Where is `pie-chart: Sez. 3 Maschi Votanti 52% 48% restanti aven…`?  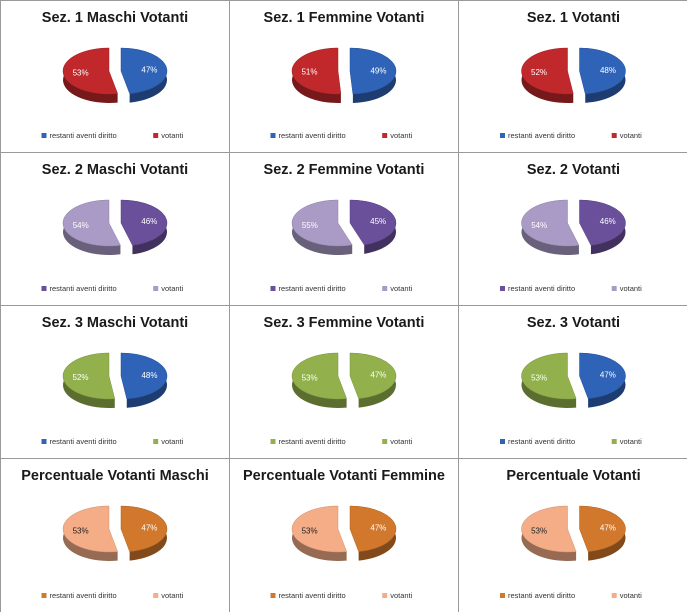 pie-chart: Sez. 3 Maschi Votanti 52% 48% restanti aven… is located at coordinates (114, 380).